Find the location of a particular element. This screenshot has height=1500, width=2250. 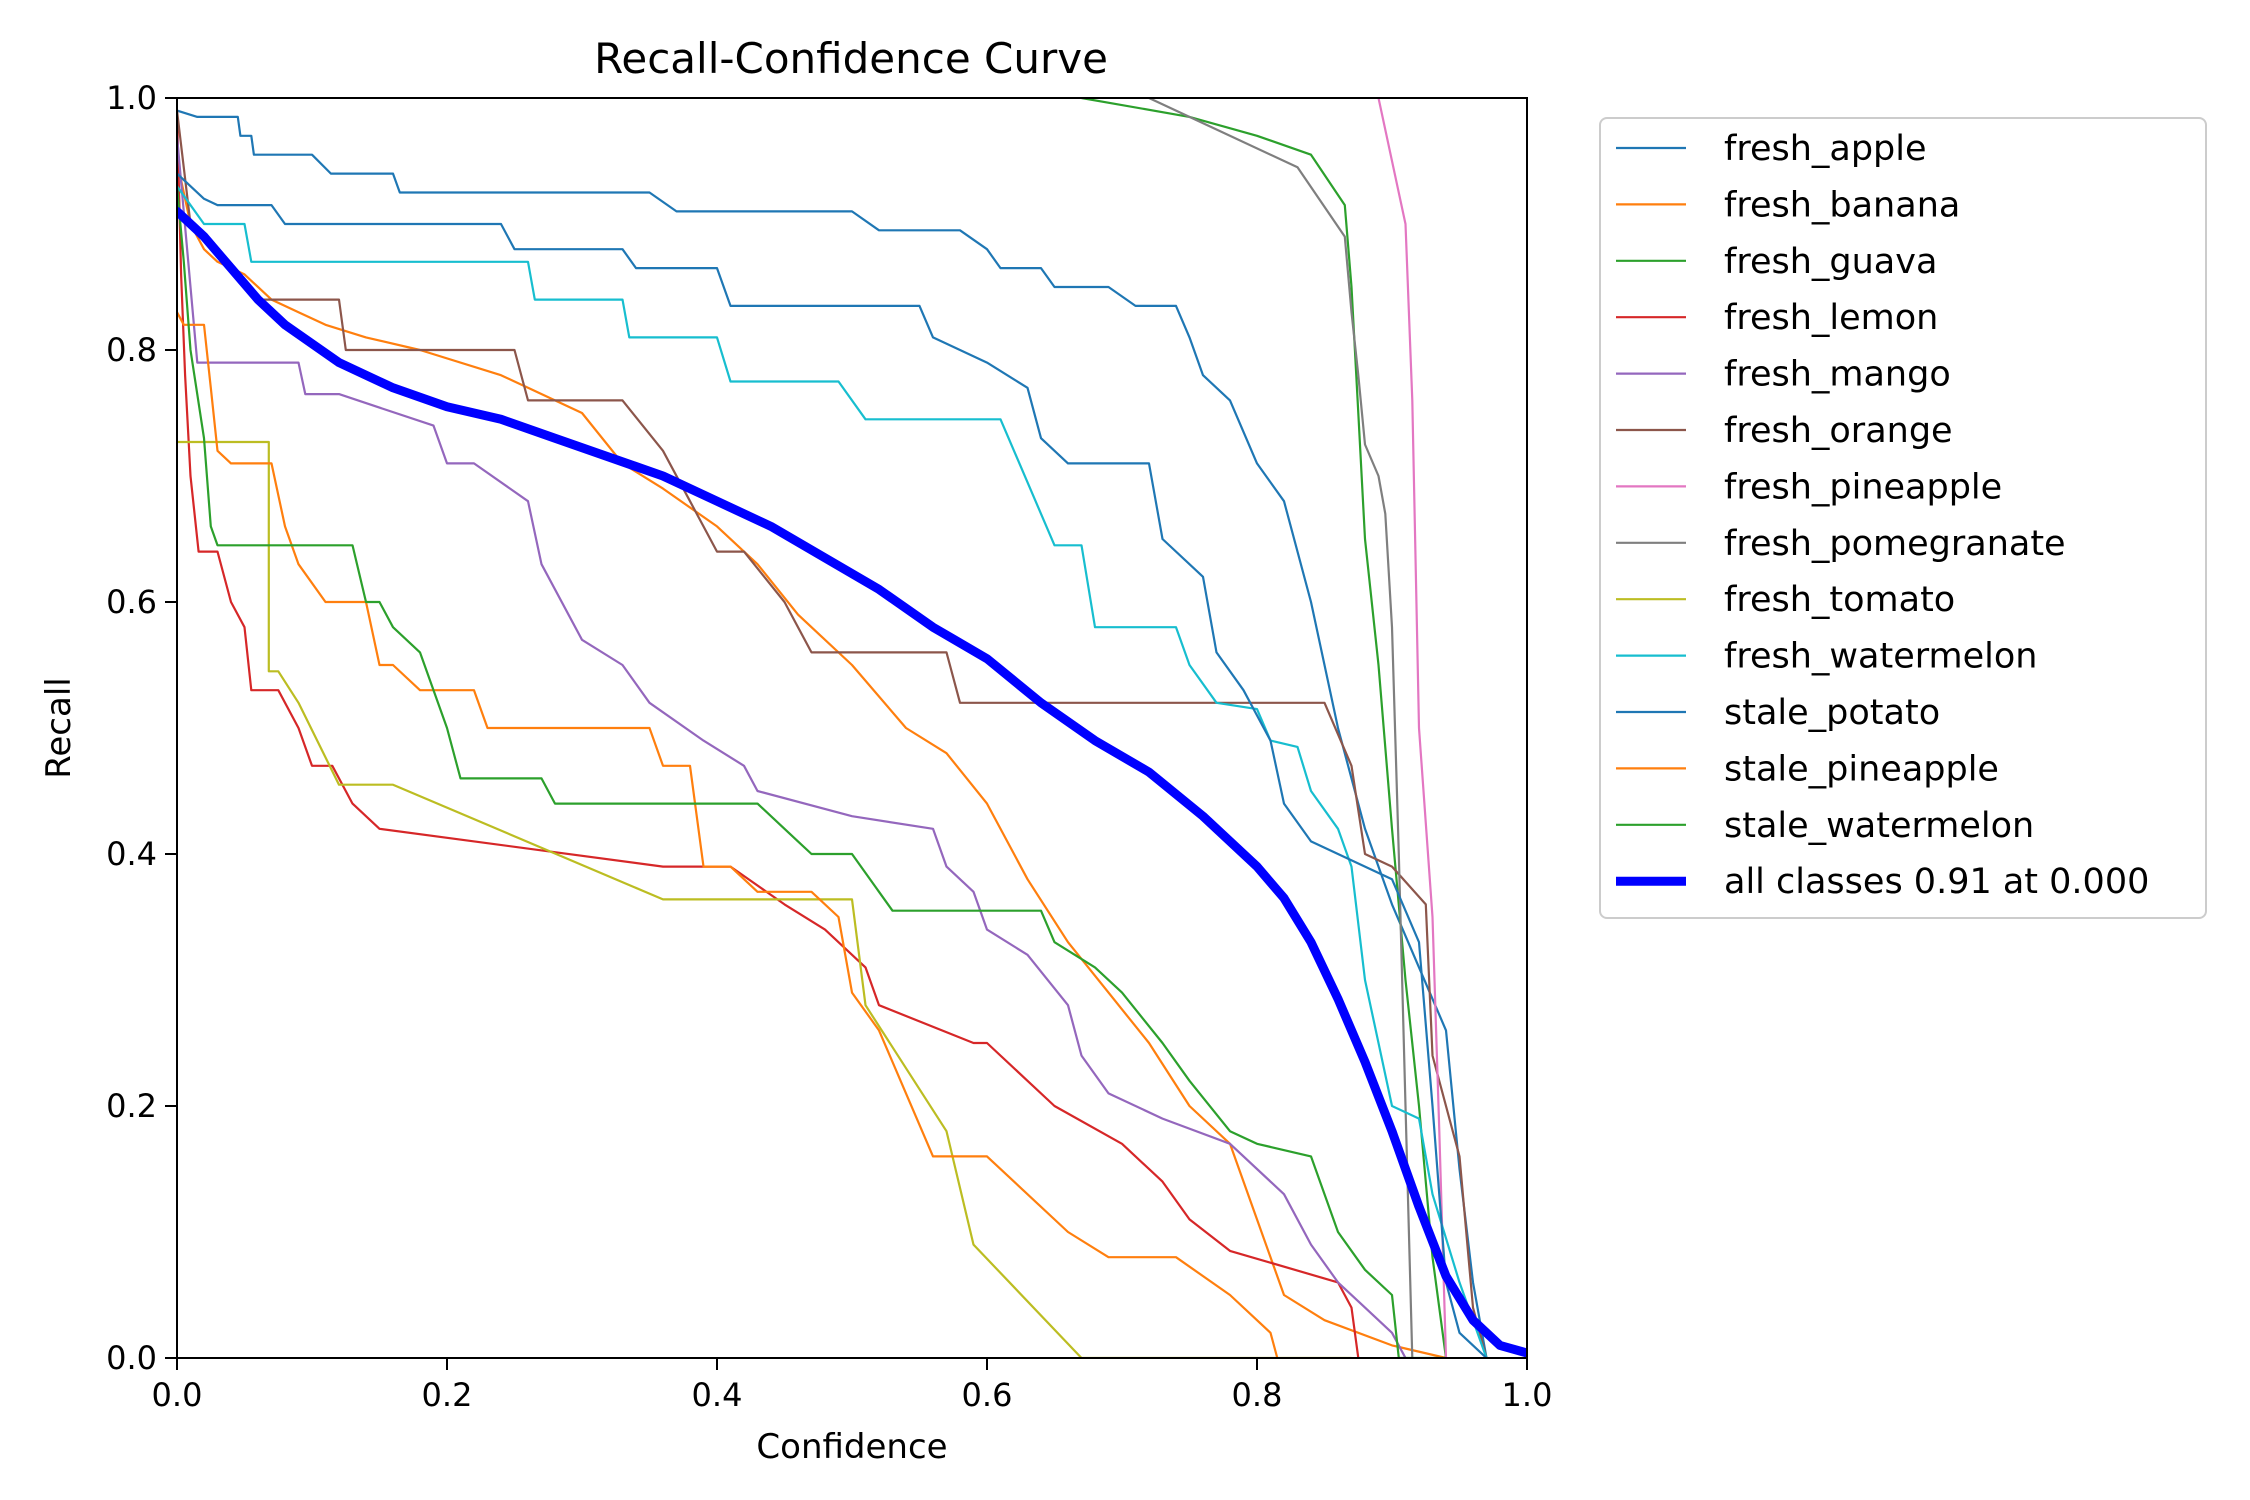

legend-label: fresh_orange is located at coordinates (1838, 431).